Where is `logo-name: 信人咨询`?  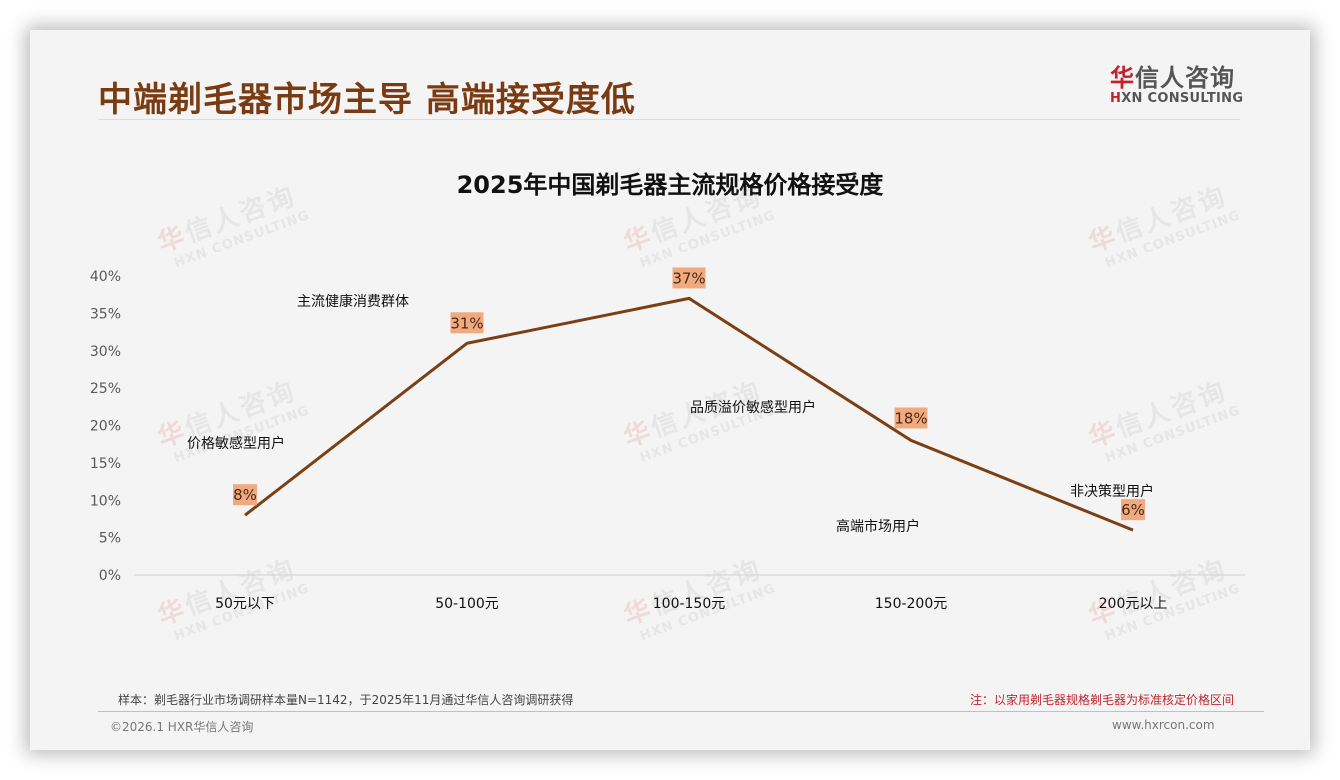
logo-name: 信人咨询 is located at coordinates (1185, 78).